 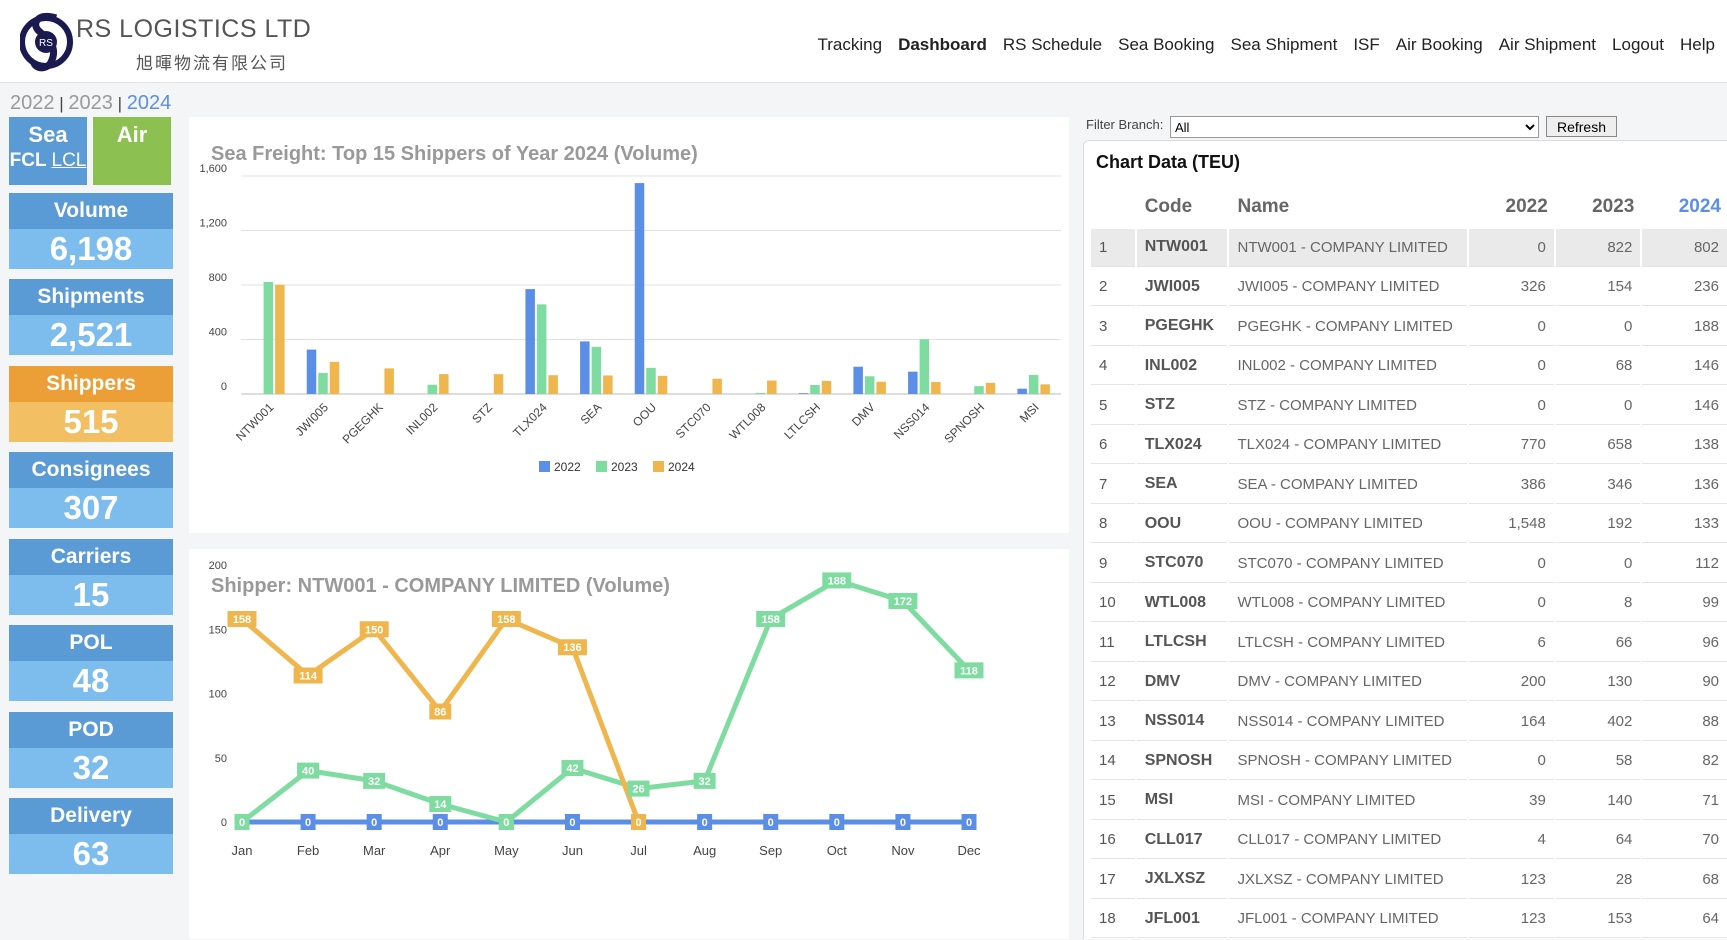 What do you see at coordinates (1409, 248) in the screenshot?
I see `table-row: 1 NTW001 NTW001 - COMPANY LIMITED 0 822 802` at bounding box center [1409, 248].